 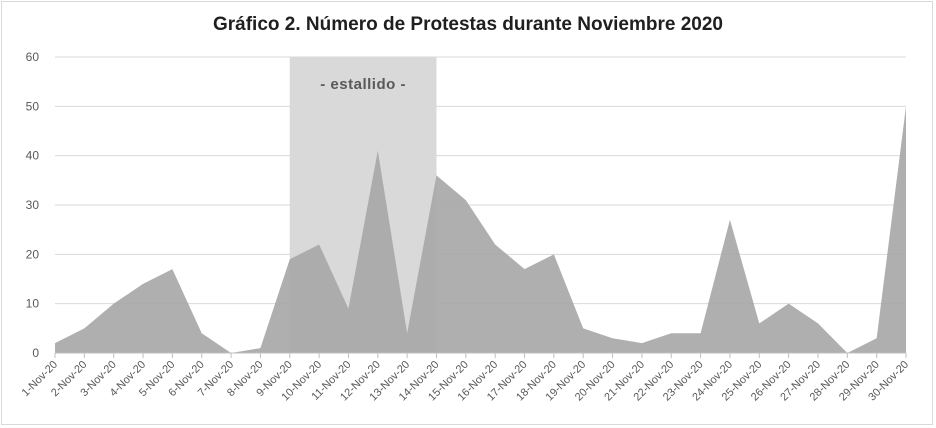 What do you see at coordinates (33, 57) in the screenshot?
I see `y-tick-label: 60` at bounding box center [33, 57].